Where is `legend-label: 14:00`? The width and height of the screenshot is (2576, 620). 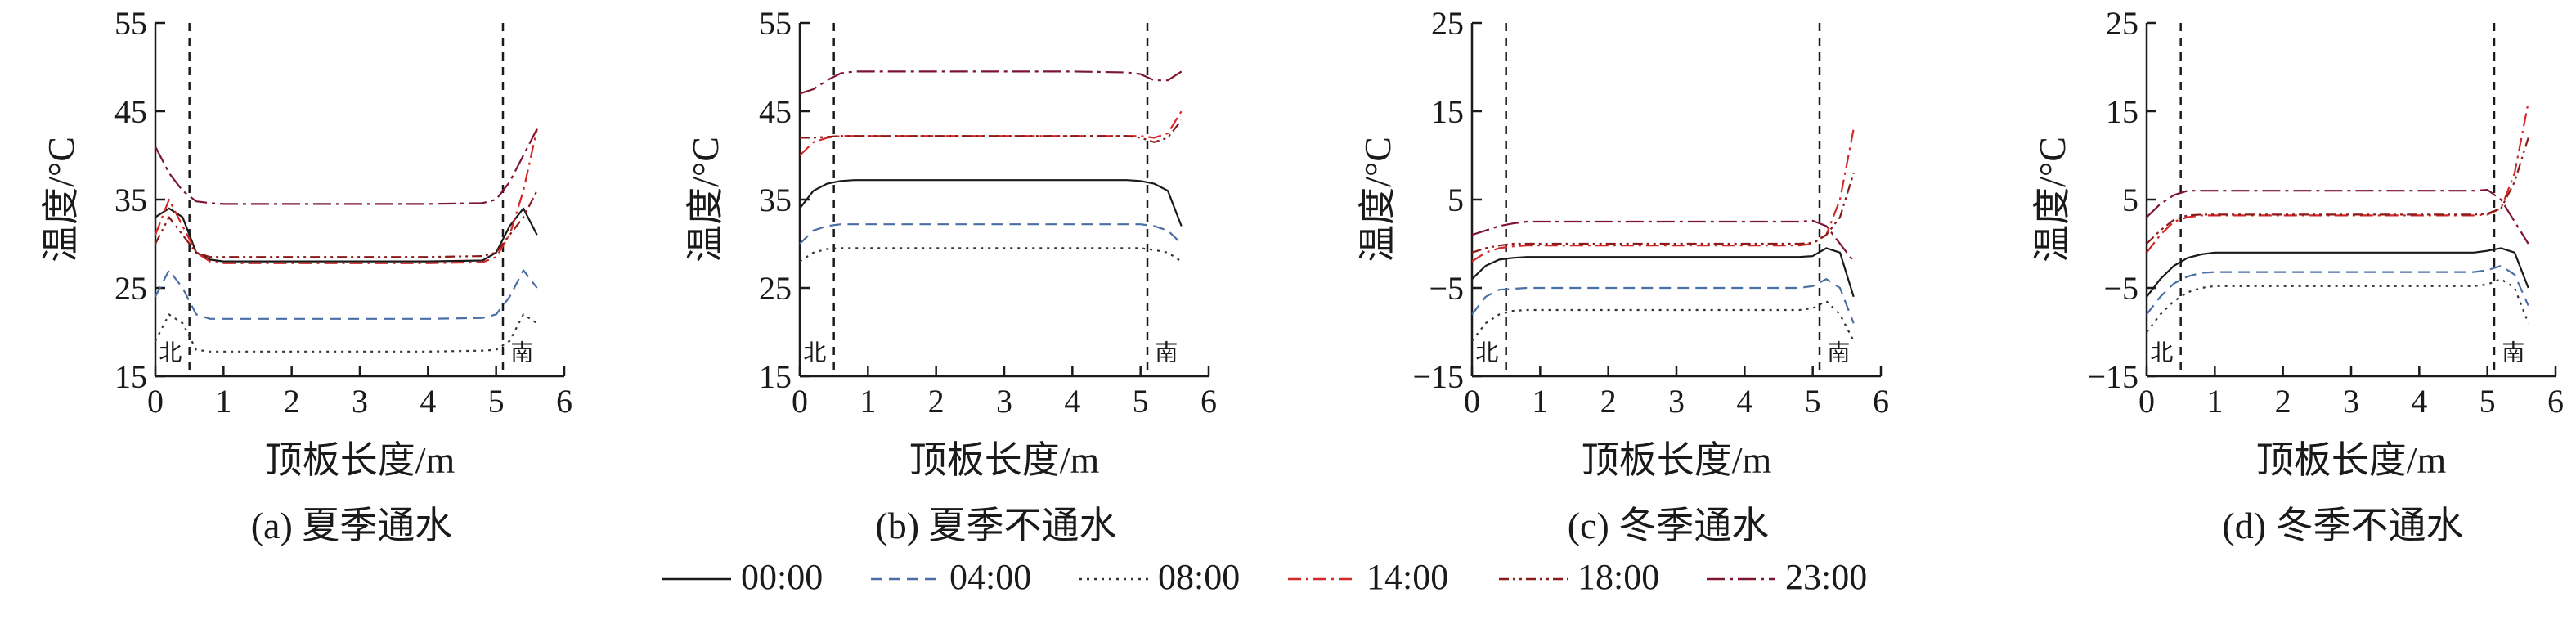
legend-label: 14:00 is located at coordinates (1407, 577).